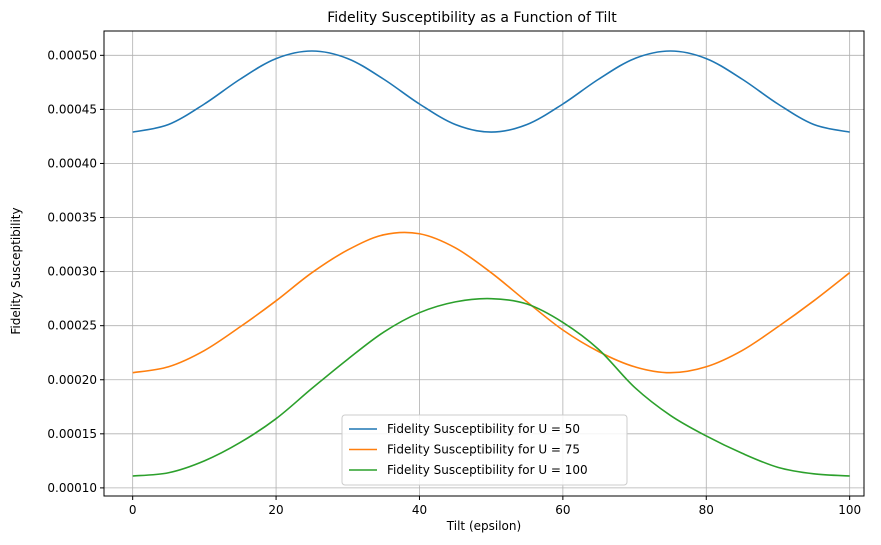 The image size is (881, 545). Describe the element at coordinates (487, 470) in the screenshot. I see `legend-label: Fidelity Susceptibility for U = 100` at that location.